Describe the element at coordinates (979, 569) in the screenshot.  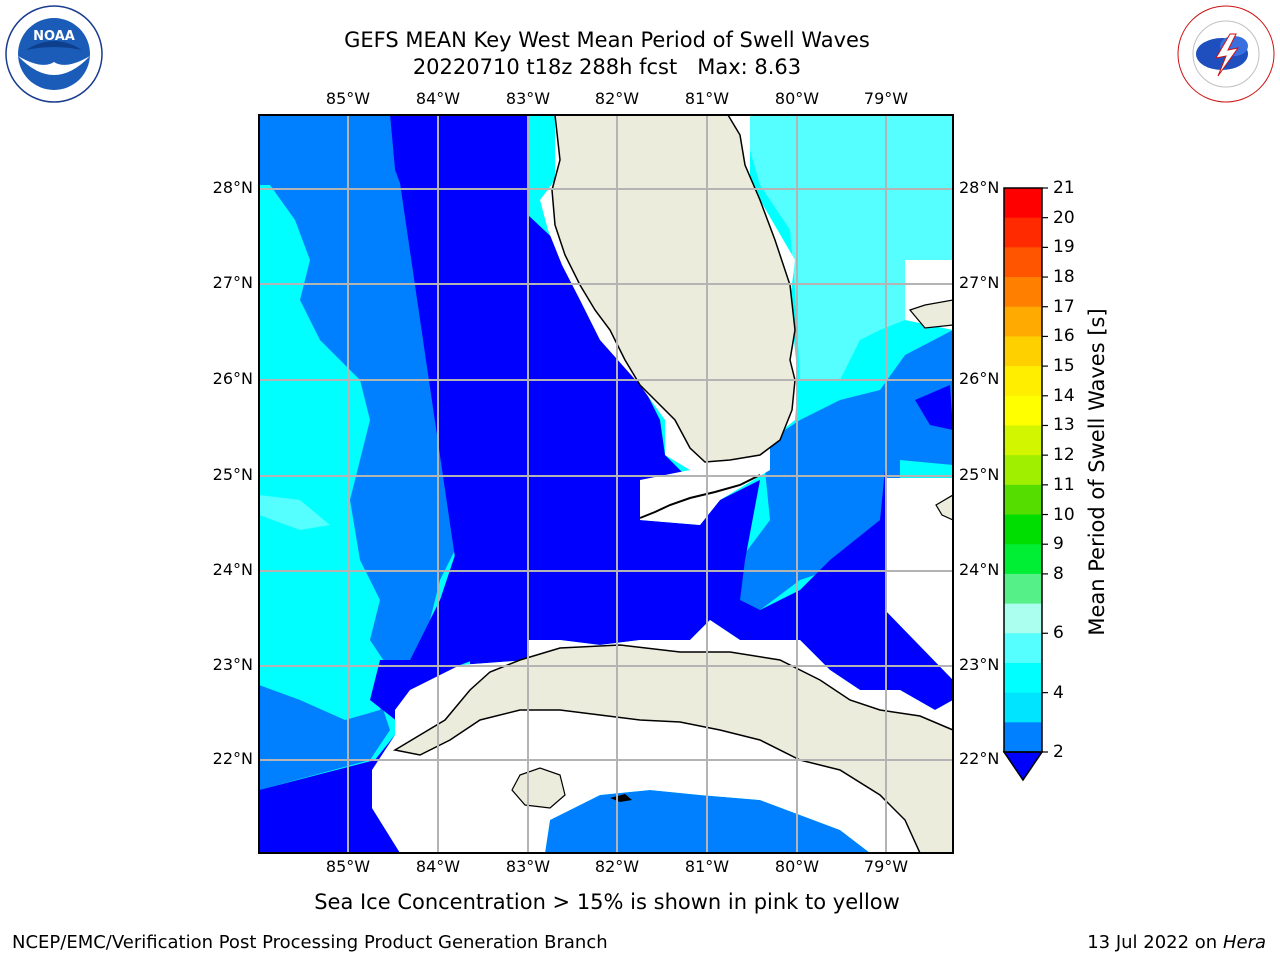
I see `lat-tick-right: 24°N` at that location.